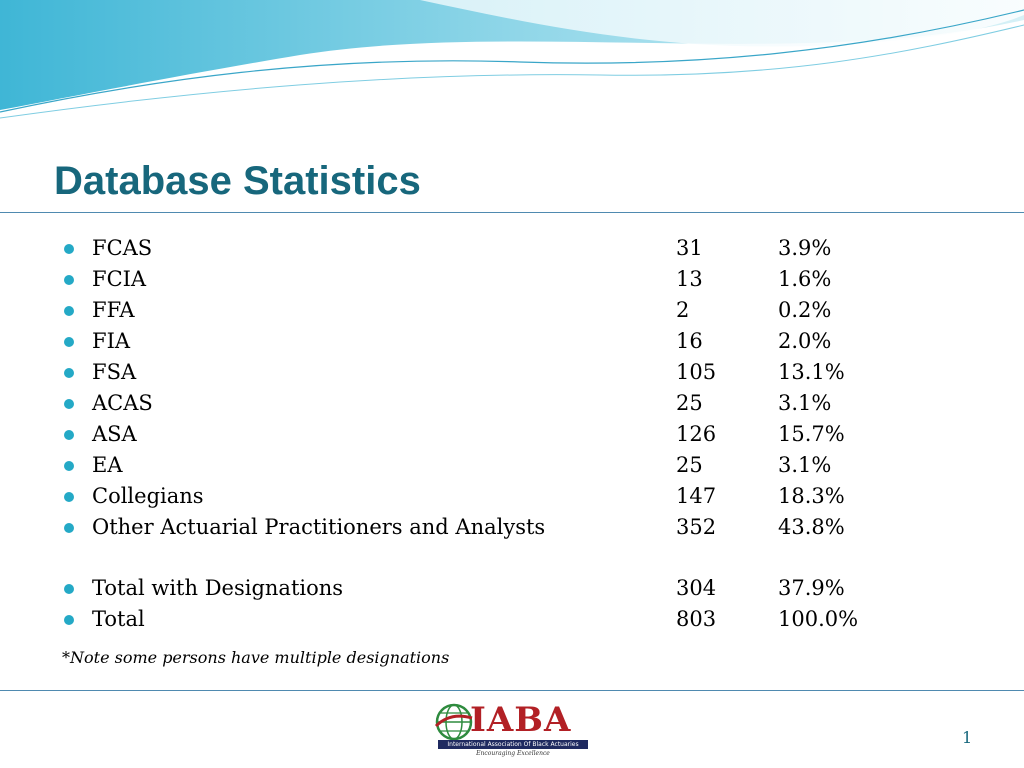 The width and height of the screenshot is (1024, 768). What do you see at coordinates (512, 248) in the screenshot?
I see `list-item: FCAS 31 3.9%` at bounding box center [512, 248].